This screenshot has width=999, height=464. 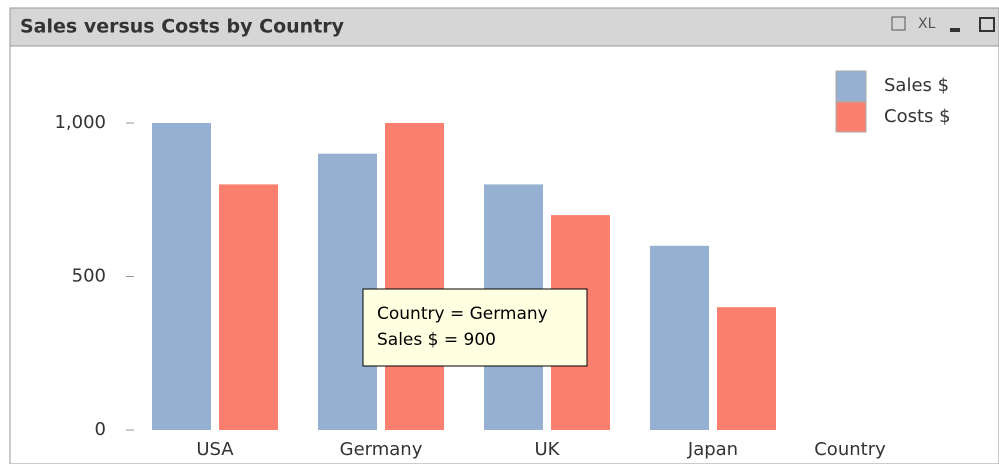 What do you see at coordinates (898, 23) in the screenshot?
I see `print-icon` at bounding box center [898, 23].